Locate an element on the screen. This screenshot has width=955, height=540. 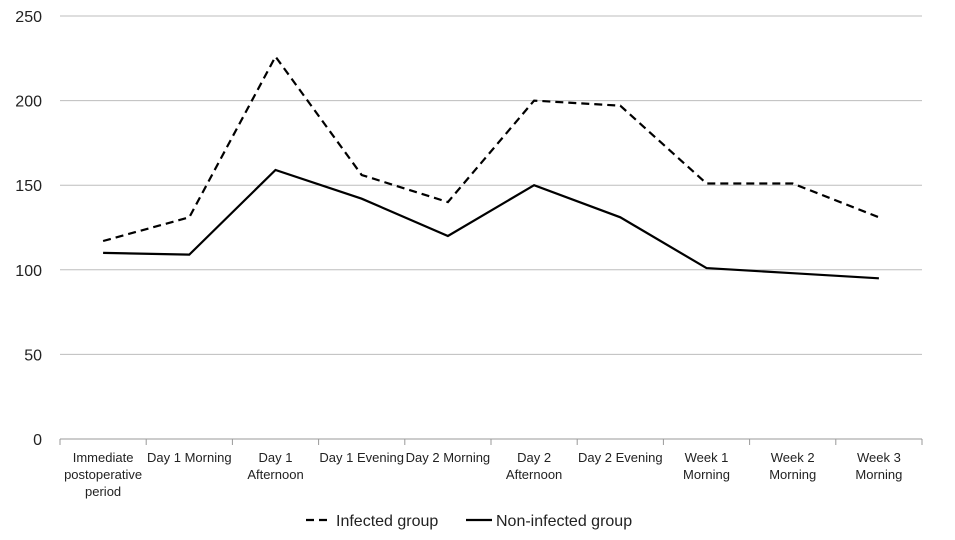
x-category-label: Day 1 Afternoon is located at coordinates (275, 466).